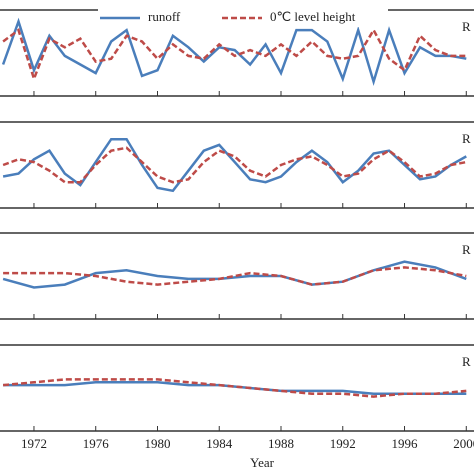 The width and height of the screenshot is (474, 474). Describe the element at coordinates (96, 443) in the screenshot. I see `x-tick-label: 1976` at that location.